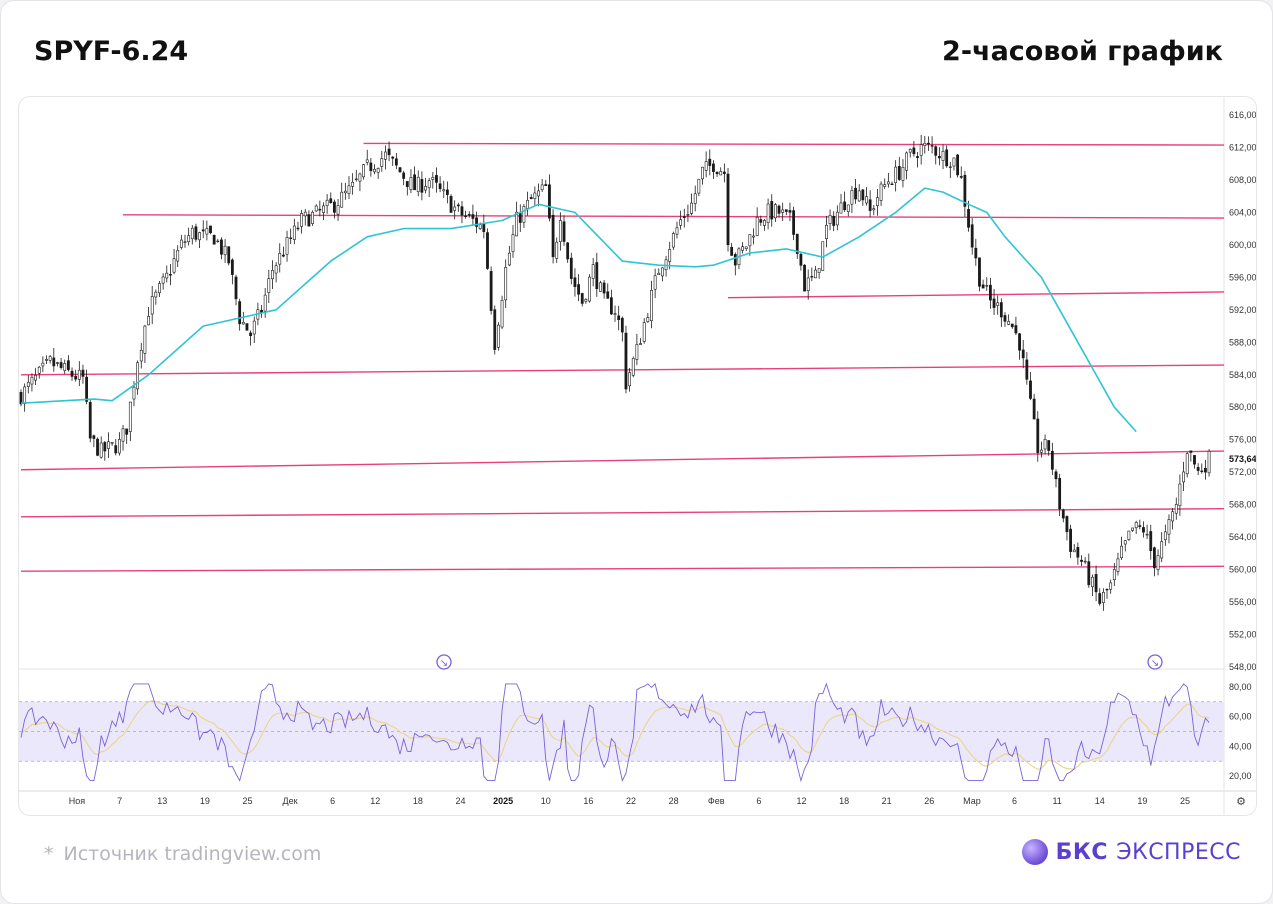 Image resolution: width=1273 pixels, height=904 pixels. I want to click on time-tick: Фев, so click(716, 801).